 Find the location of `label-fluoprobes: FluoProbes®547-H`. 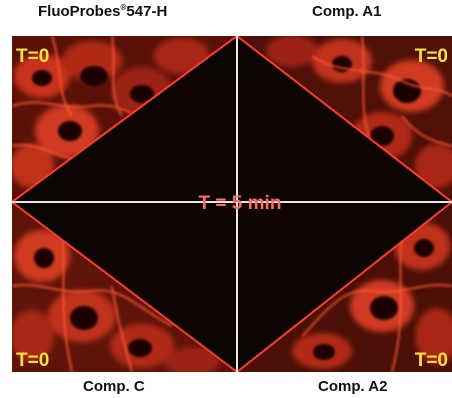

label-fluoprobes: FluoProbes®547-H is located at coordinates (103, 11).